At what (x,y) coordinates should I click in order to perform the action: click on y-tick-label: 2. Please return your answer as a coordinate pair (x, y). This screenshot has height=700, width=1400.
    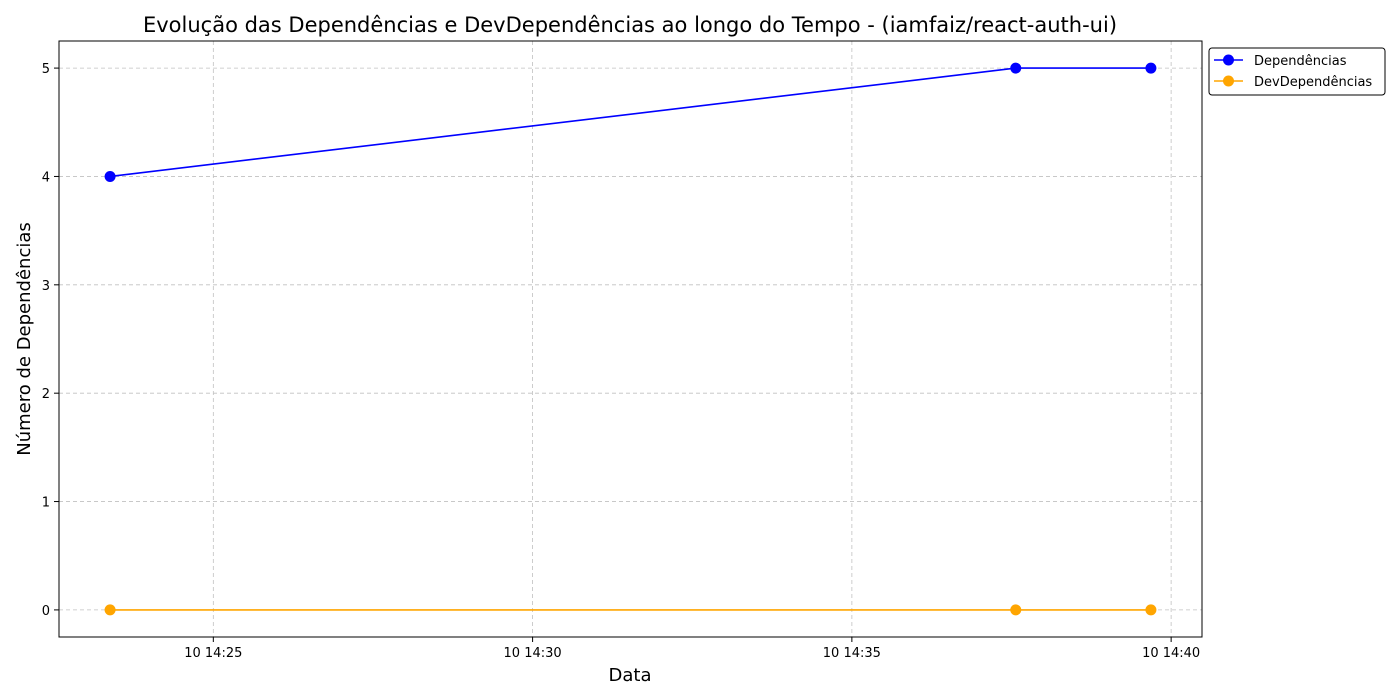
    Looking at the image, I should click on (46, 394).